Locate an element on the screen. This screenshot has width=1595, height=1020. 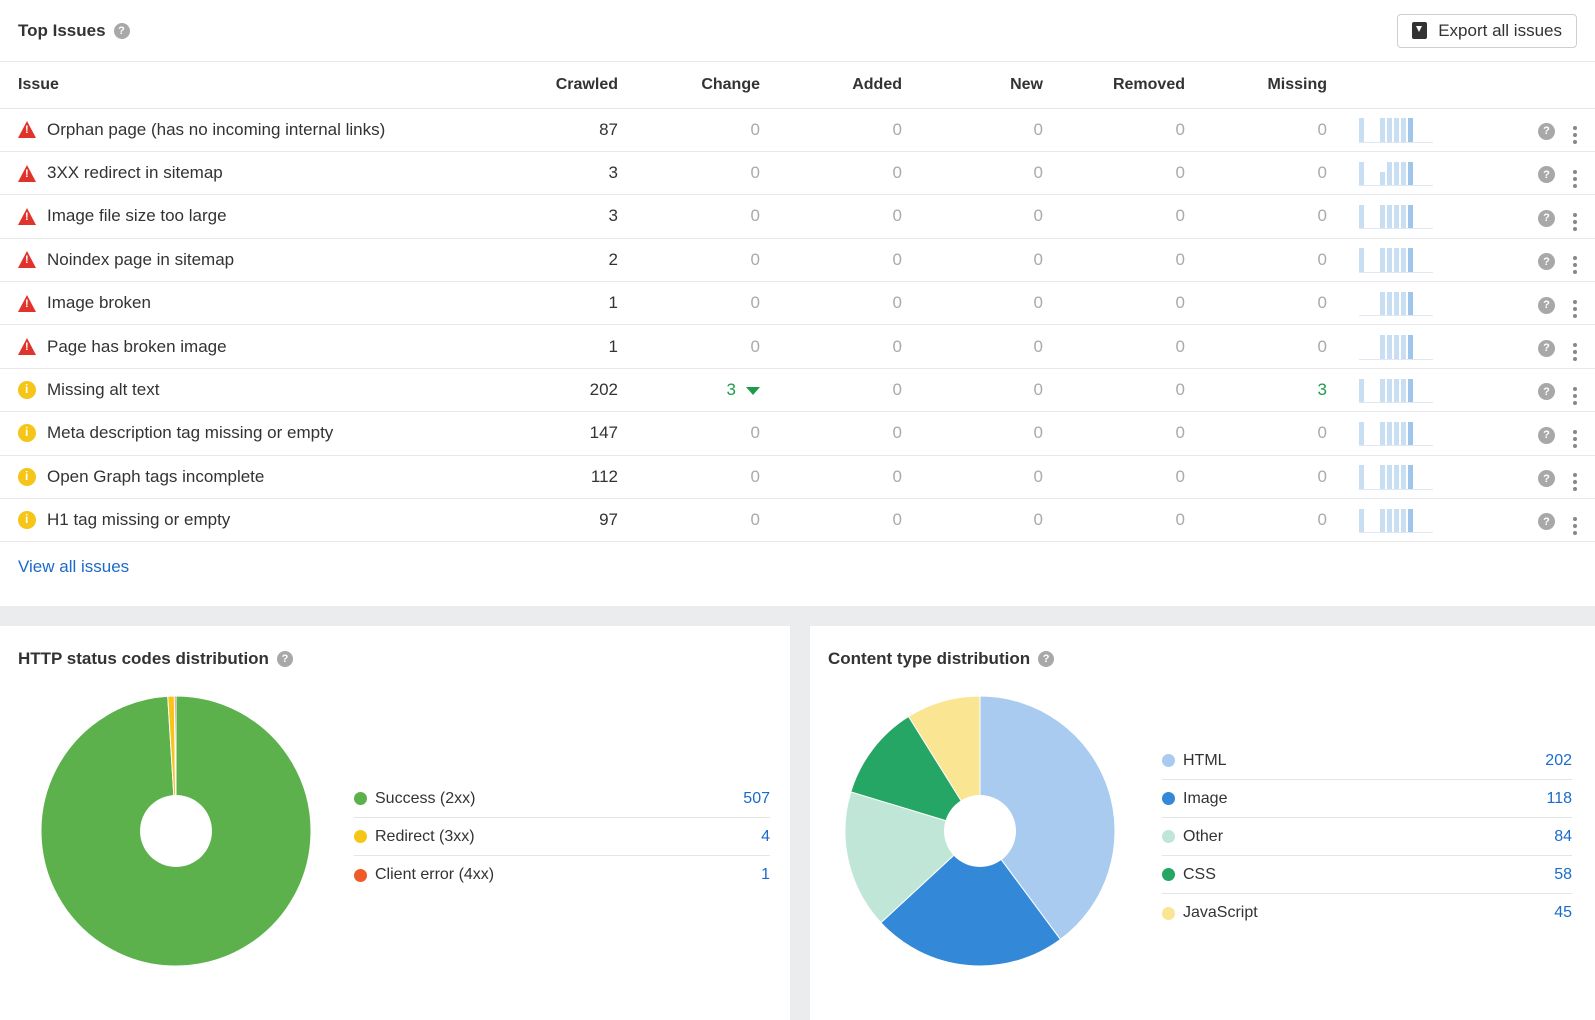
pie-slice-client-error-4xx is located at coordinates (175, 763).